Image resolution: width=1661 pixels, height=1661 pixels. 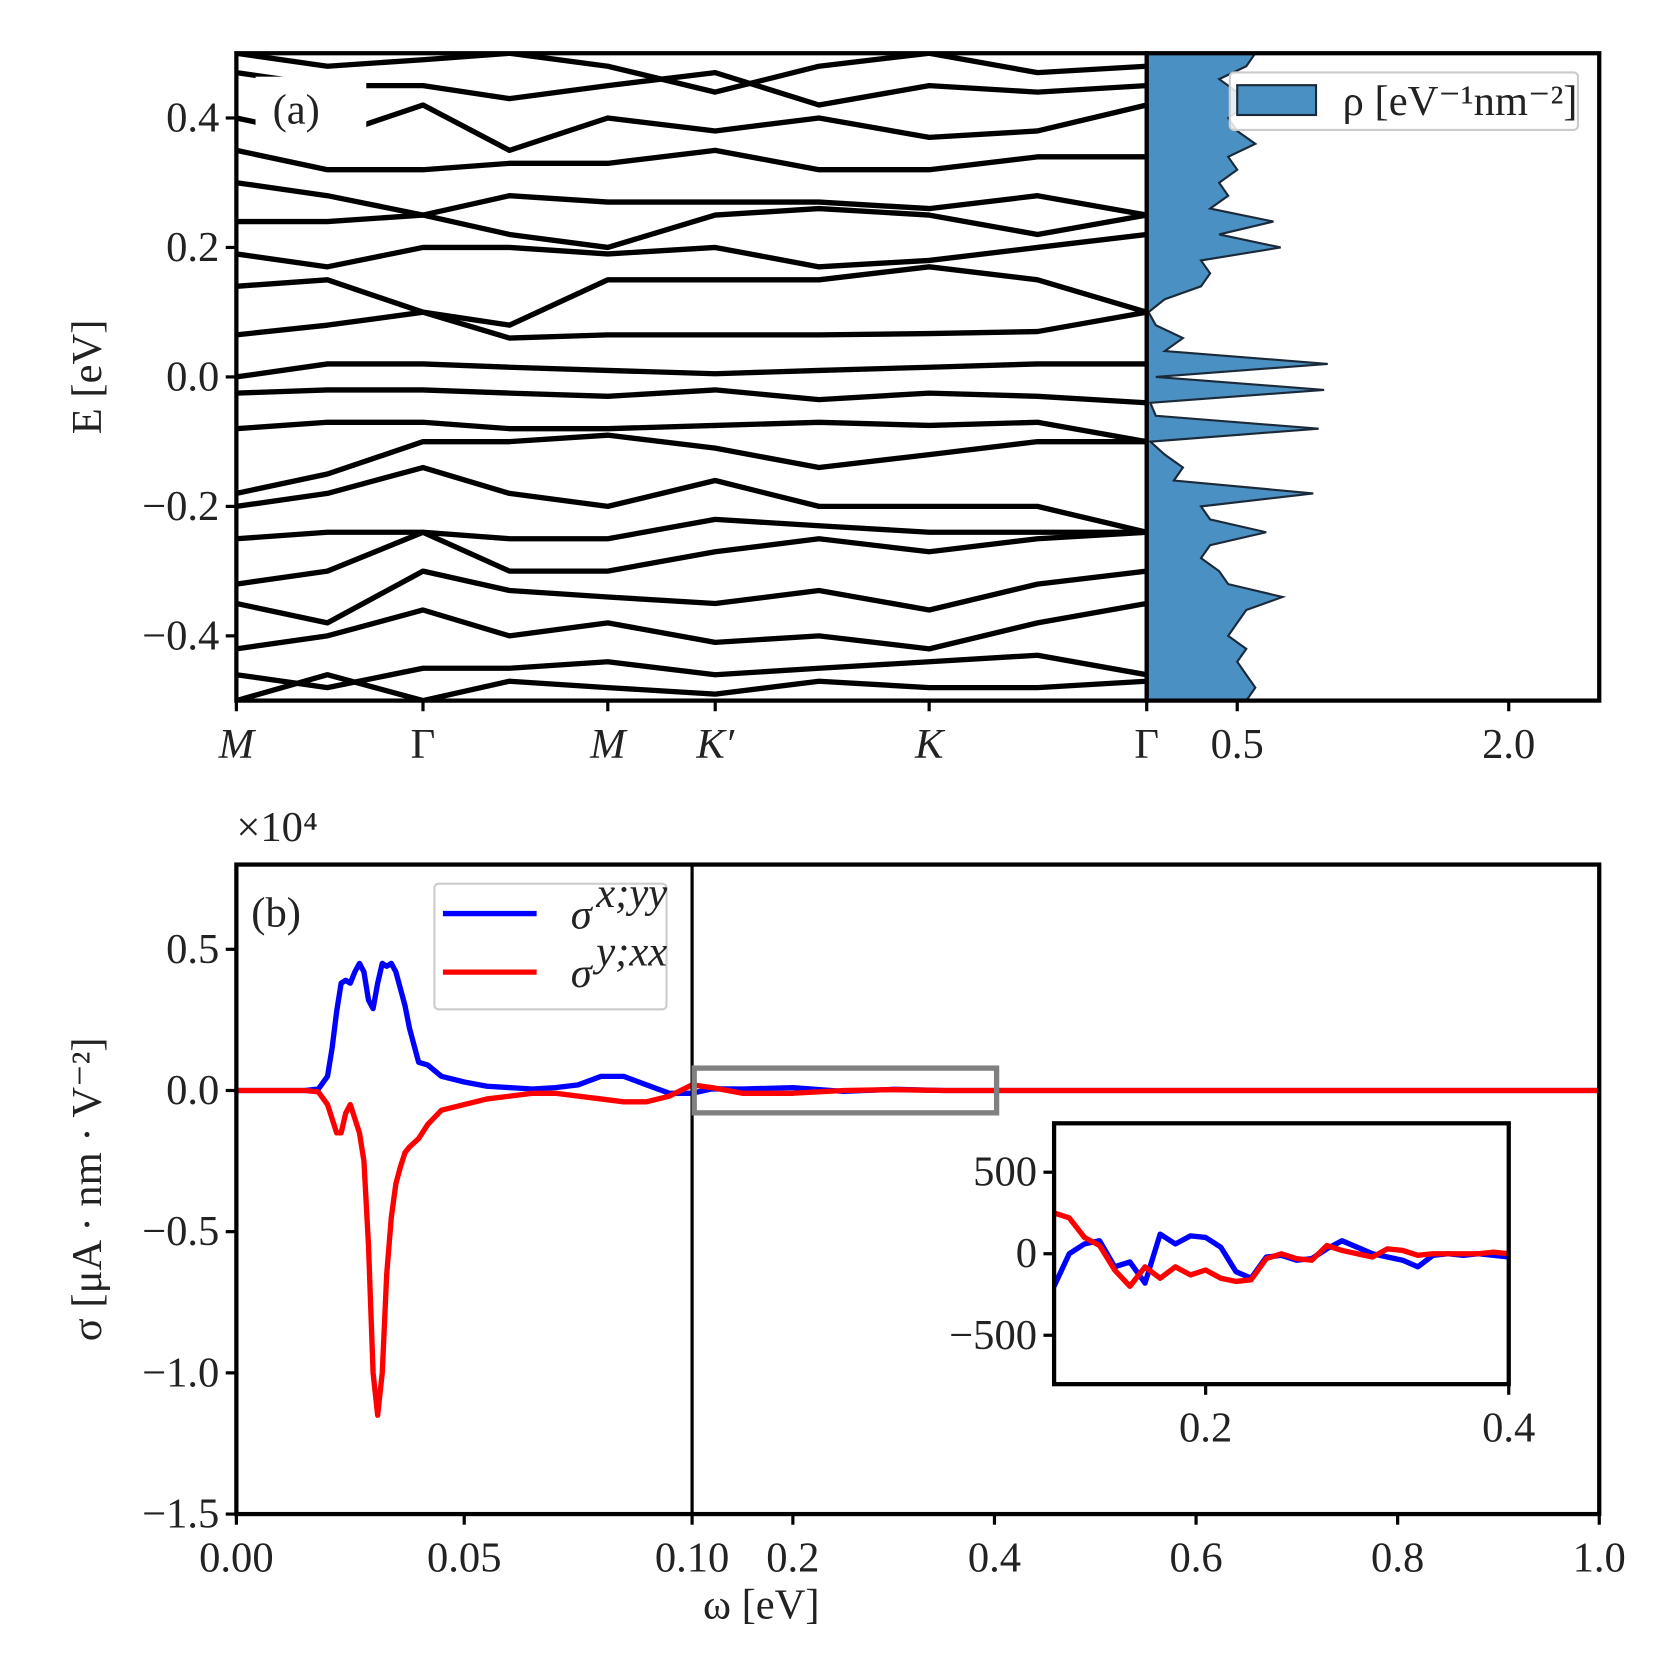 I want to click on dos-area, so click(x=1237, y=377).